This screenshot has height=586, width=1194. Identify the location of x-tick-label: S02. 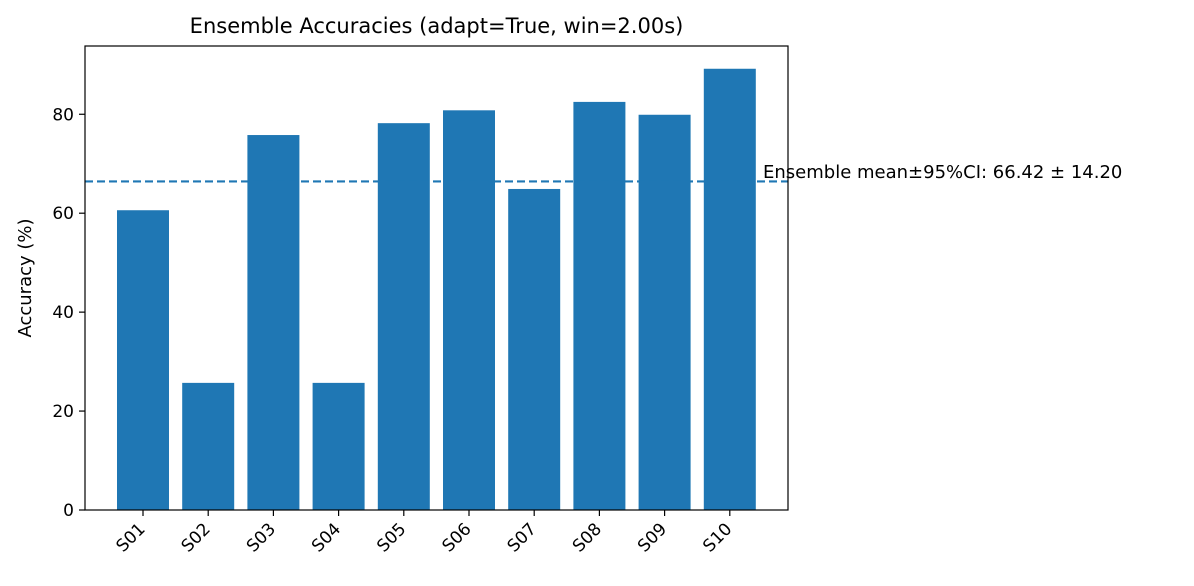
(196, 537).